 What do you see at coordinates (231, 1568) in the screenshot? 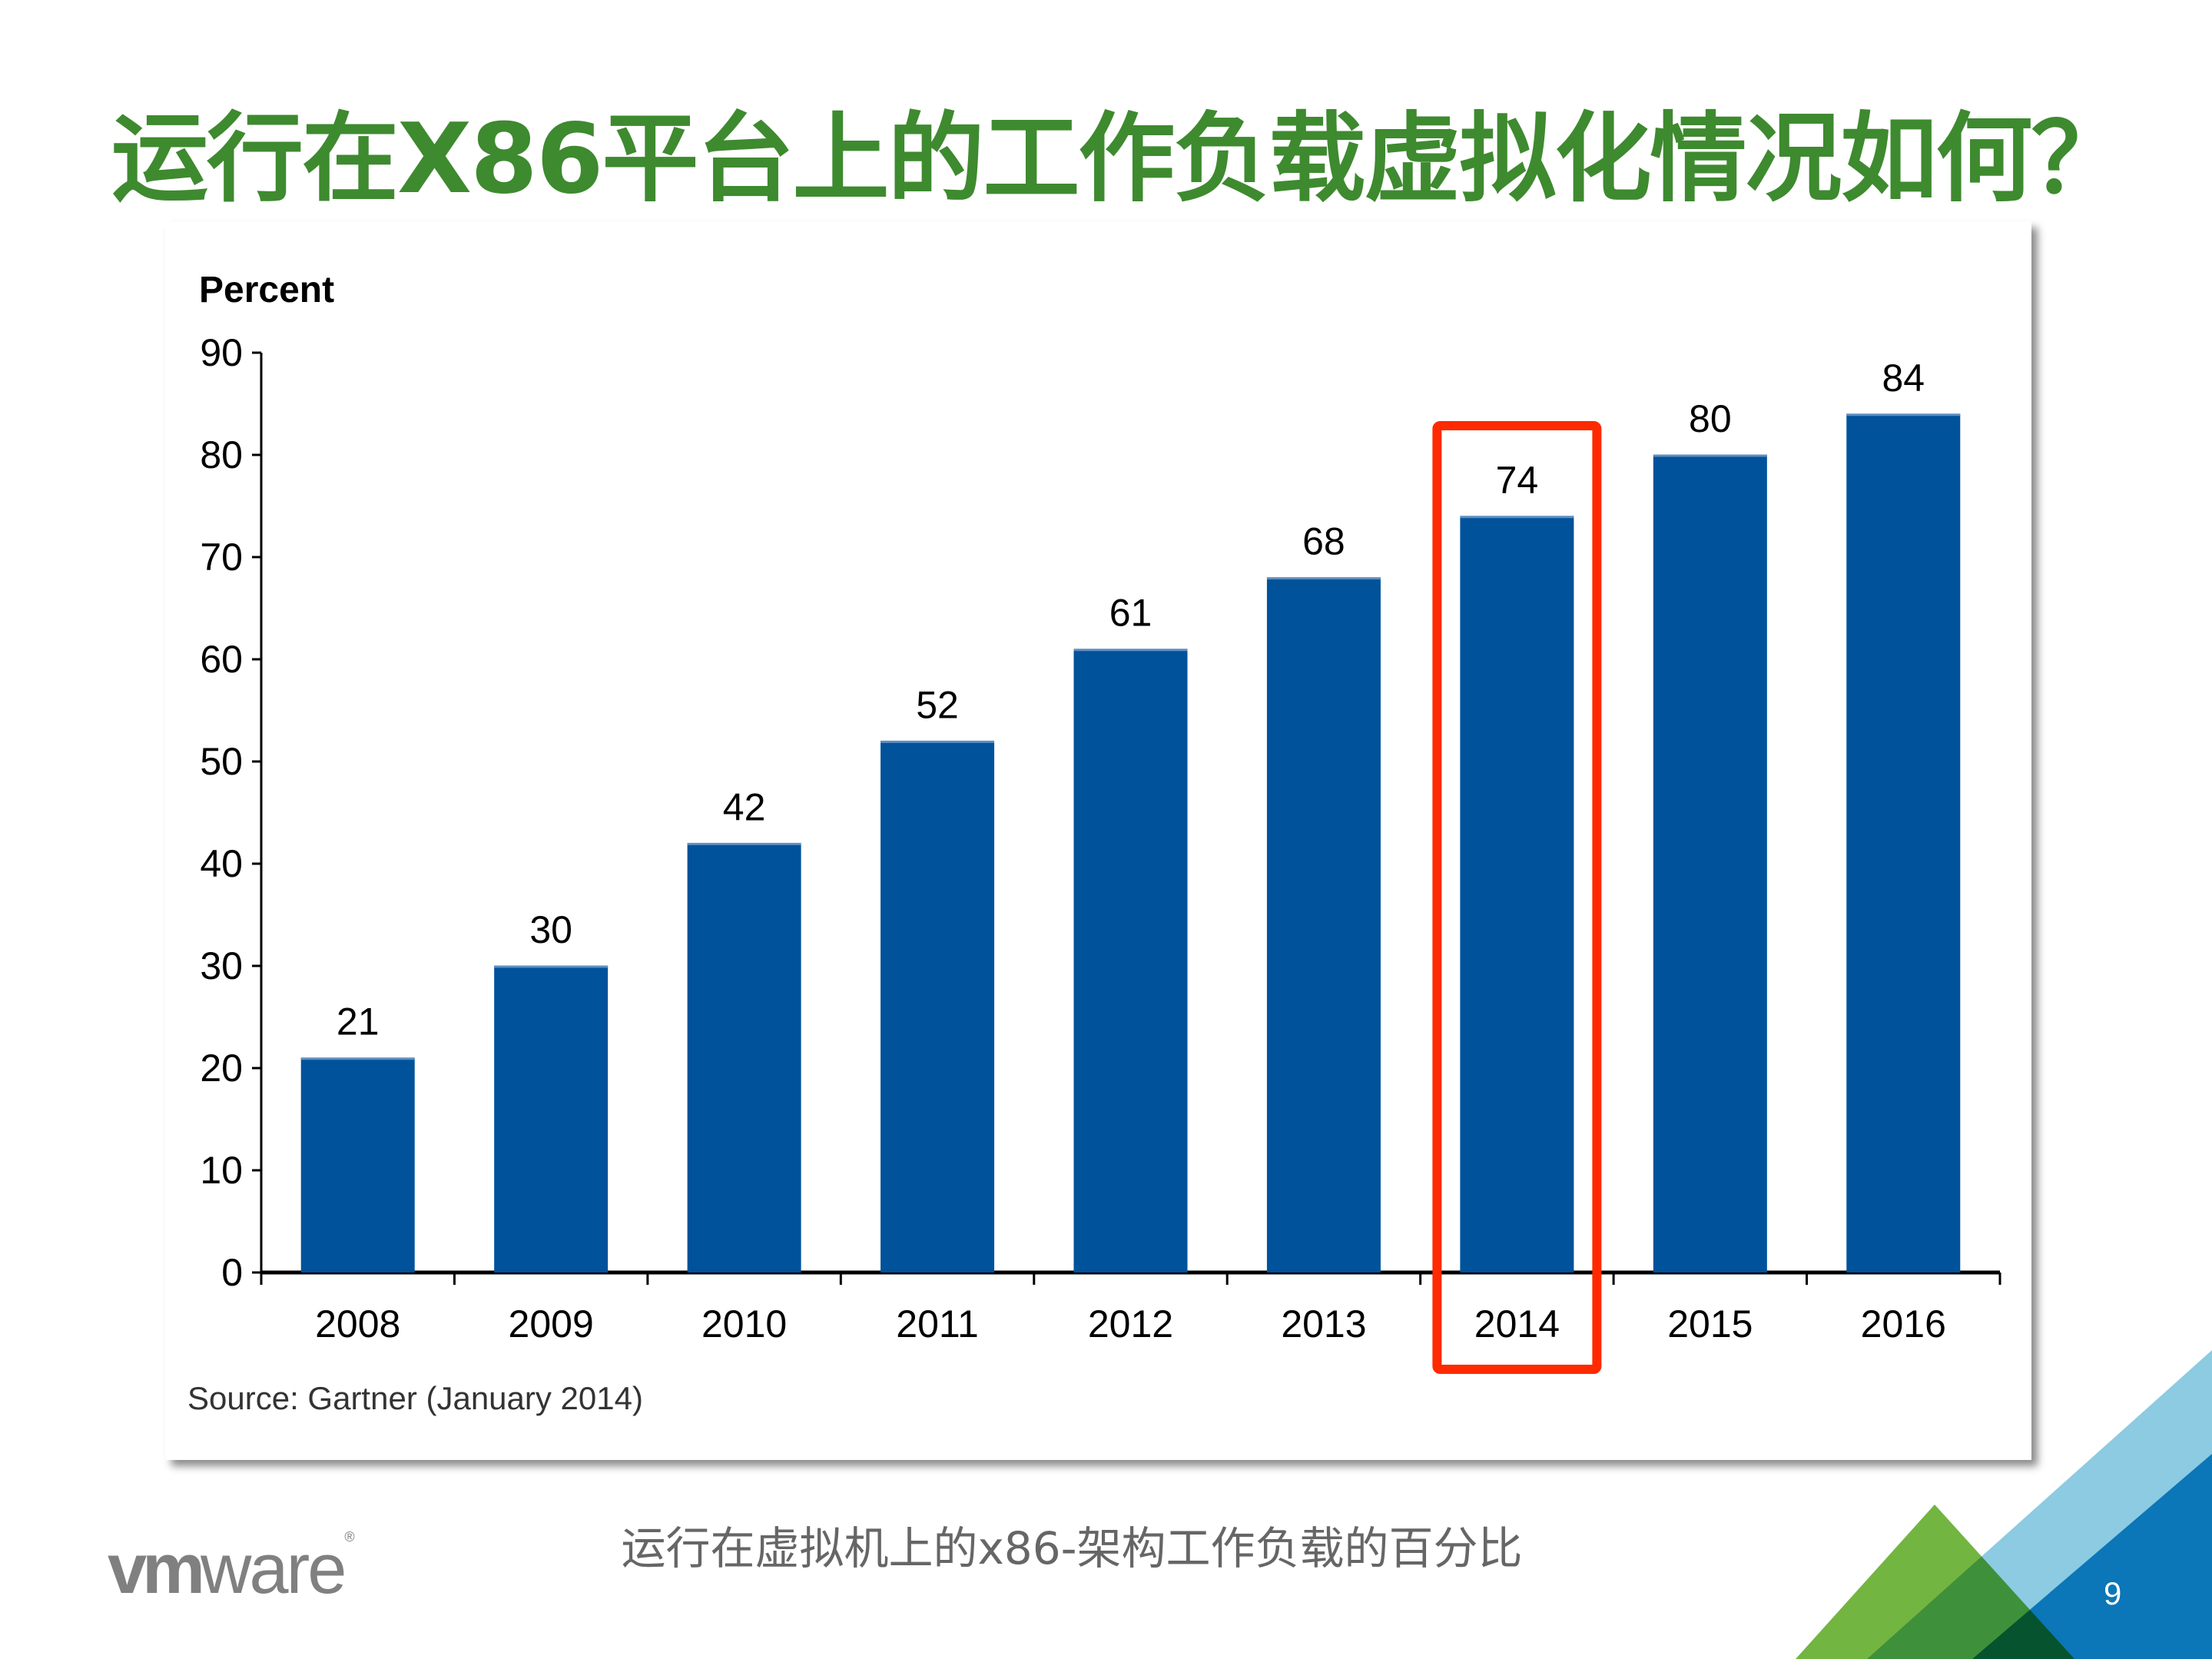
I see `vmware-logo: vmware®` at bounding box center [231, 1568].